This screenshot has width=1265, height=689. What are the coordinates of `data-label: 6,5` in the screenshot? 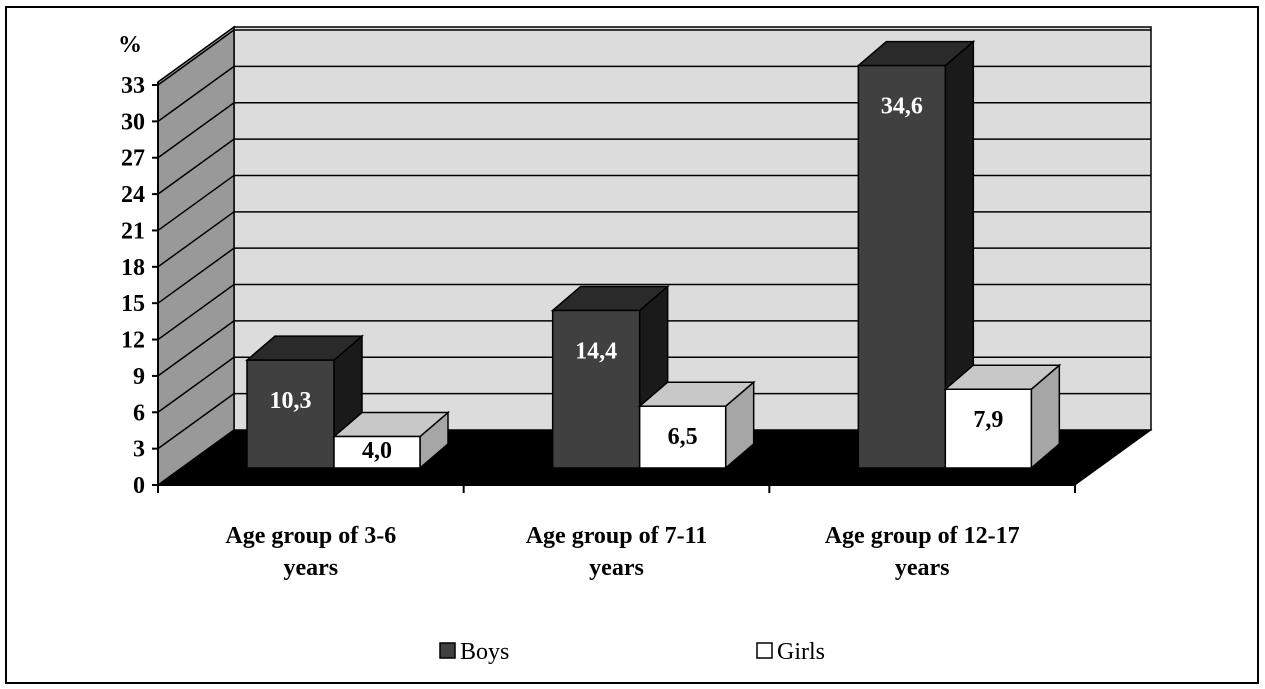 It's located at (683, 437).